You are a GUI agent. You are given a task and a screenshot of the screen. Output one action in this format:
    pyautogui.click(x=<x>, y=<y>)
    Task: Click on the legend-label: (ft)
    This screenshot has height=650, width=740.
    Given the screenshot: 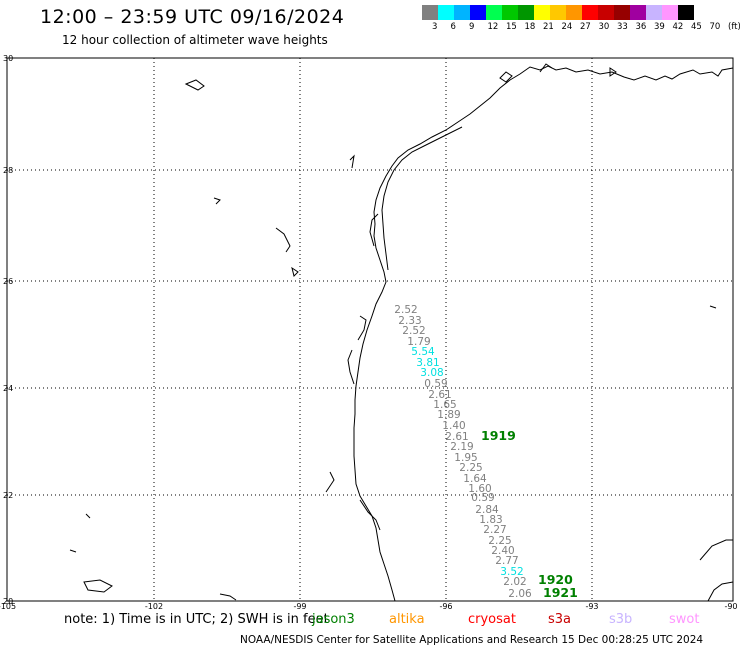 What is the action you would take?
    pyautogui.click(x=734, y=27)
    